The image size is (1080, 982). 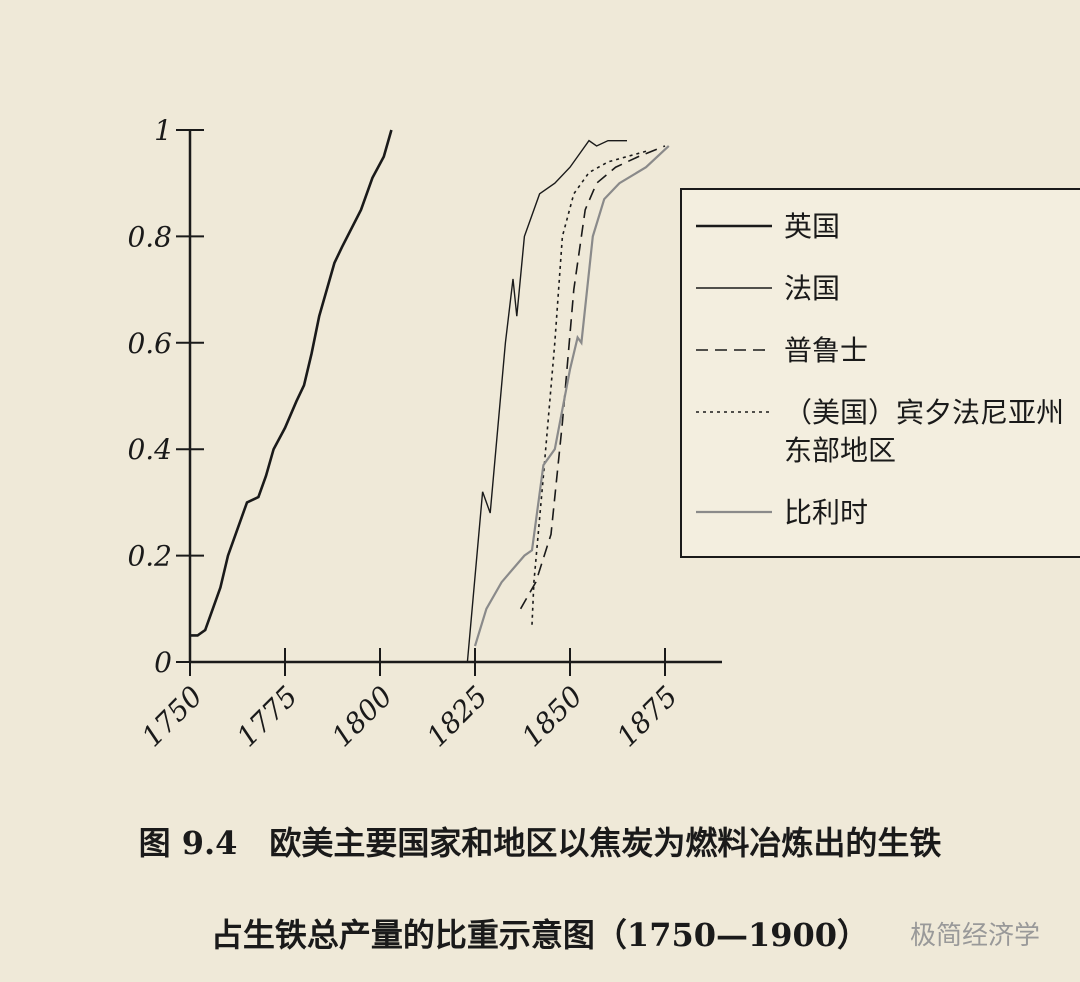 I want to click on x-tick-label: 1850, so click(x=552, y=717).